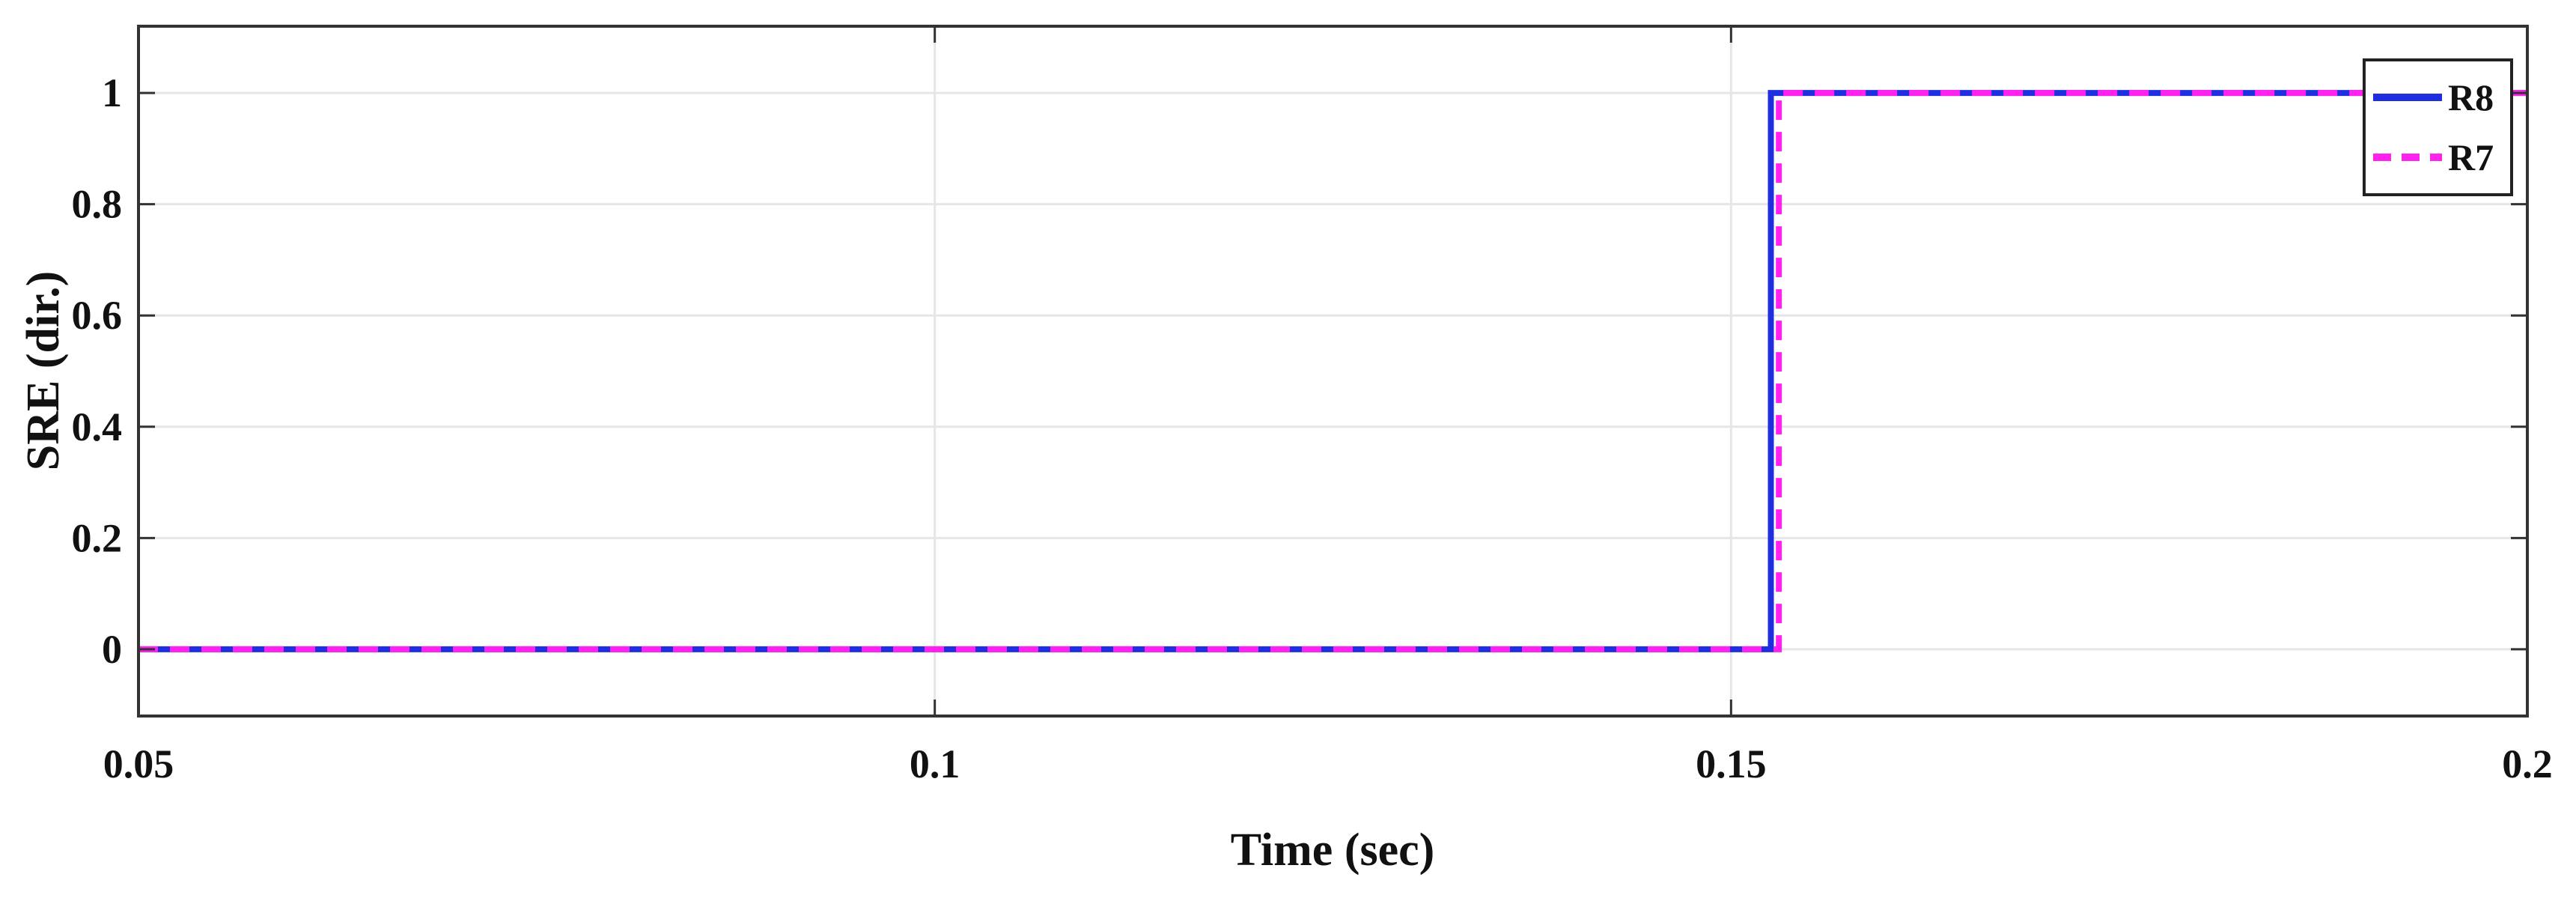  I want to click on x-axis-label: Time (sec), so click(1333, 850).